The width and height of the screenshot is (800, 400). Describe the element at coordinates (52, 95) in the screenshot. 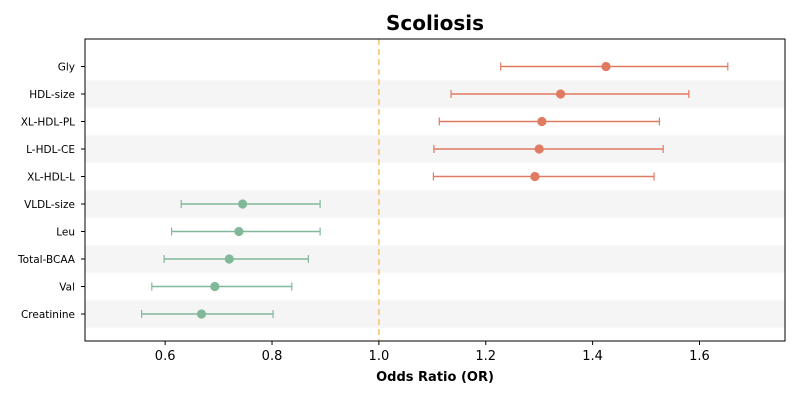

I see `y-tick-label: HDL-size` at that location.